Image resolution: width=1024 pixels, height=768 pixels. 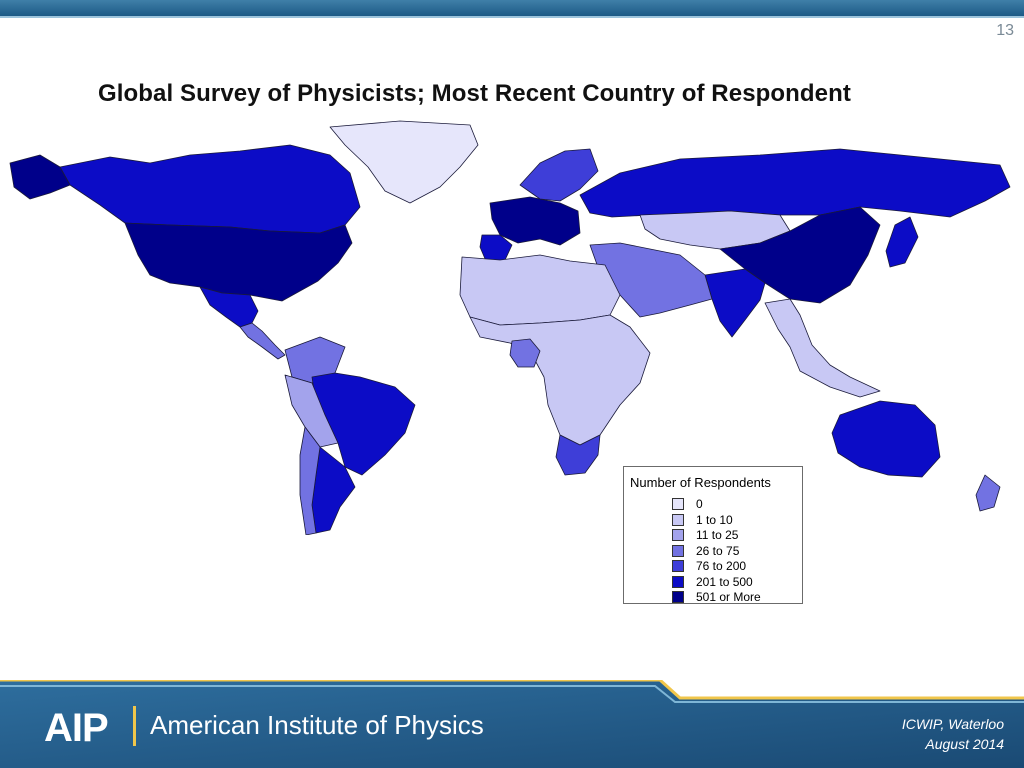 I want to click on legend-title: Number of Respondents, so click(x=700, y=482).